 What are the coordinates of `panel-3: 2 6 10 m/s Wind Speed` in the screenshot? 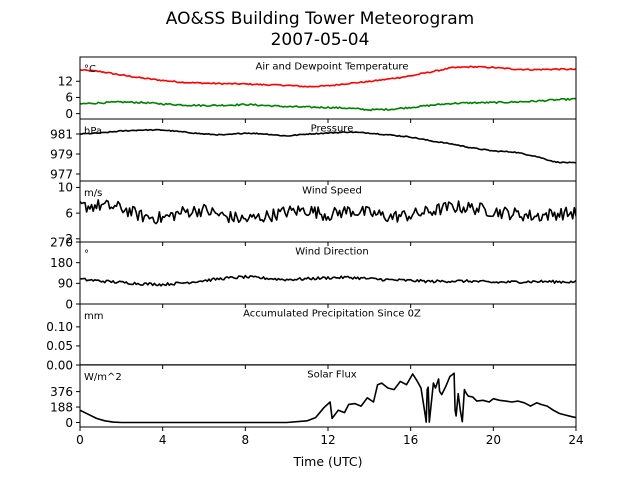 It's located at (317, 213).